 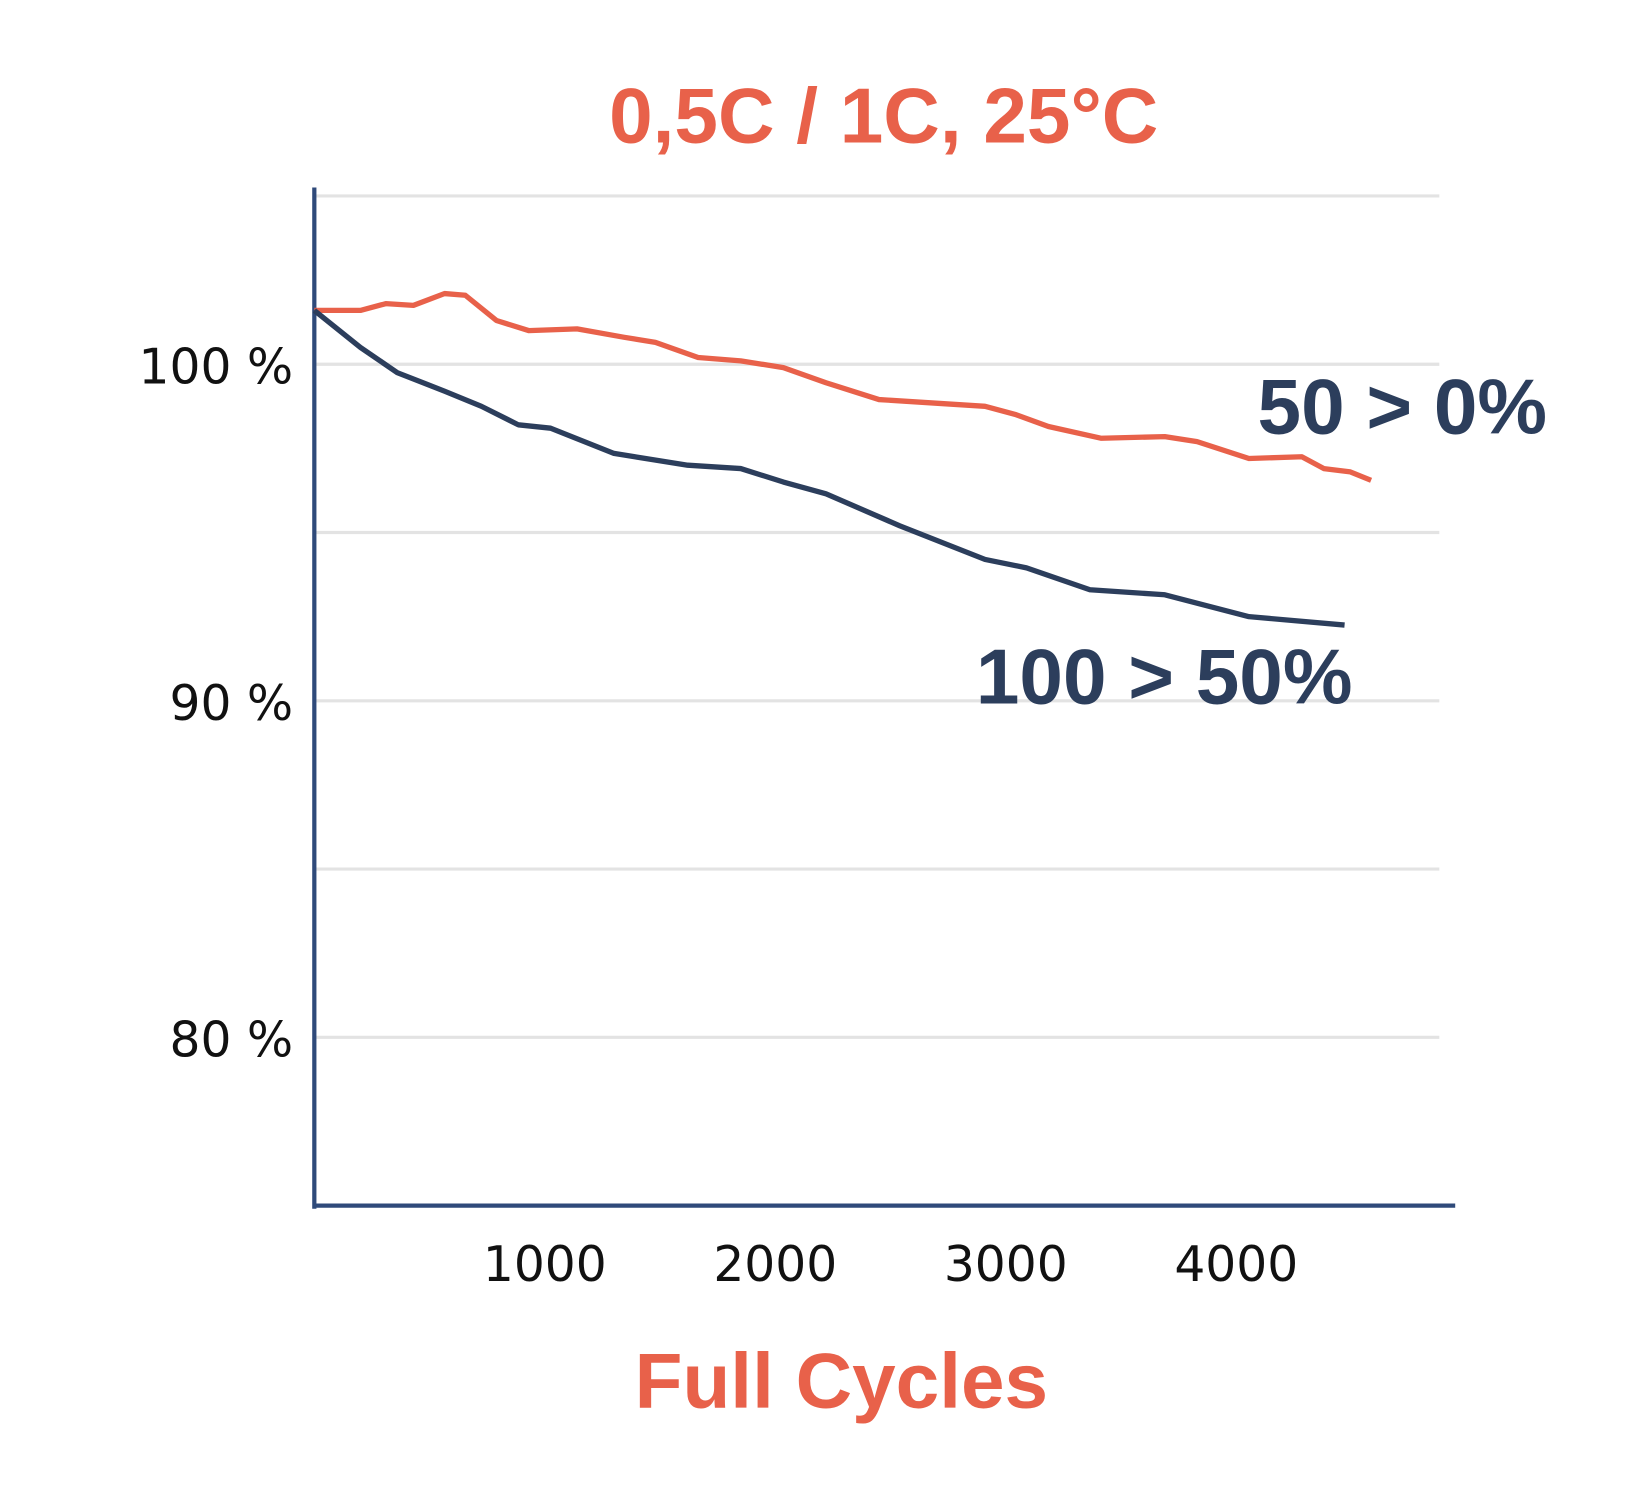 What do you see at coordinates (1236, 1265) in the screenshot?
I see `x-tick-label: 4000` at bounding box center [1236, 1265].